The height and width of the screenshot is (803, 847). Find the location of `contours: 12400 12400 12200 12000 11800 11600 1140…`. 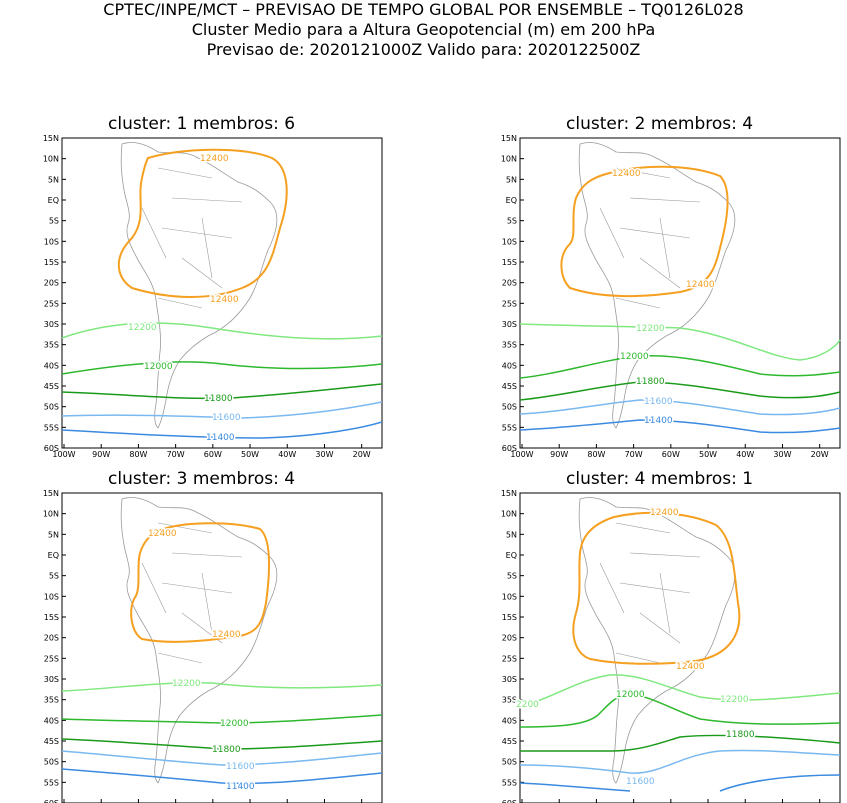

contours: 12400 12400 12200 12000 11800 11600 1140… is located at coordinates (680, 299).